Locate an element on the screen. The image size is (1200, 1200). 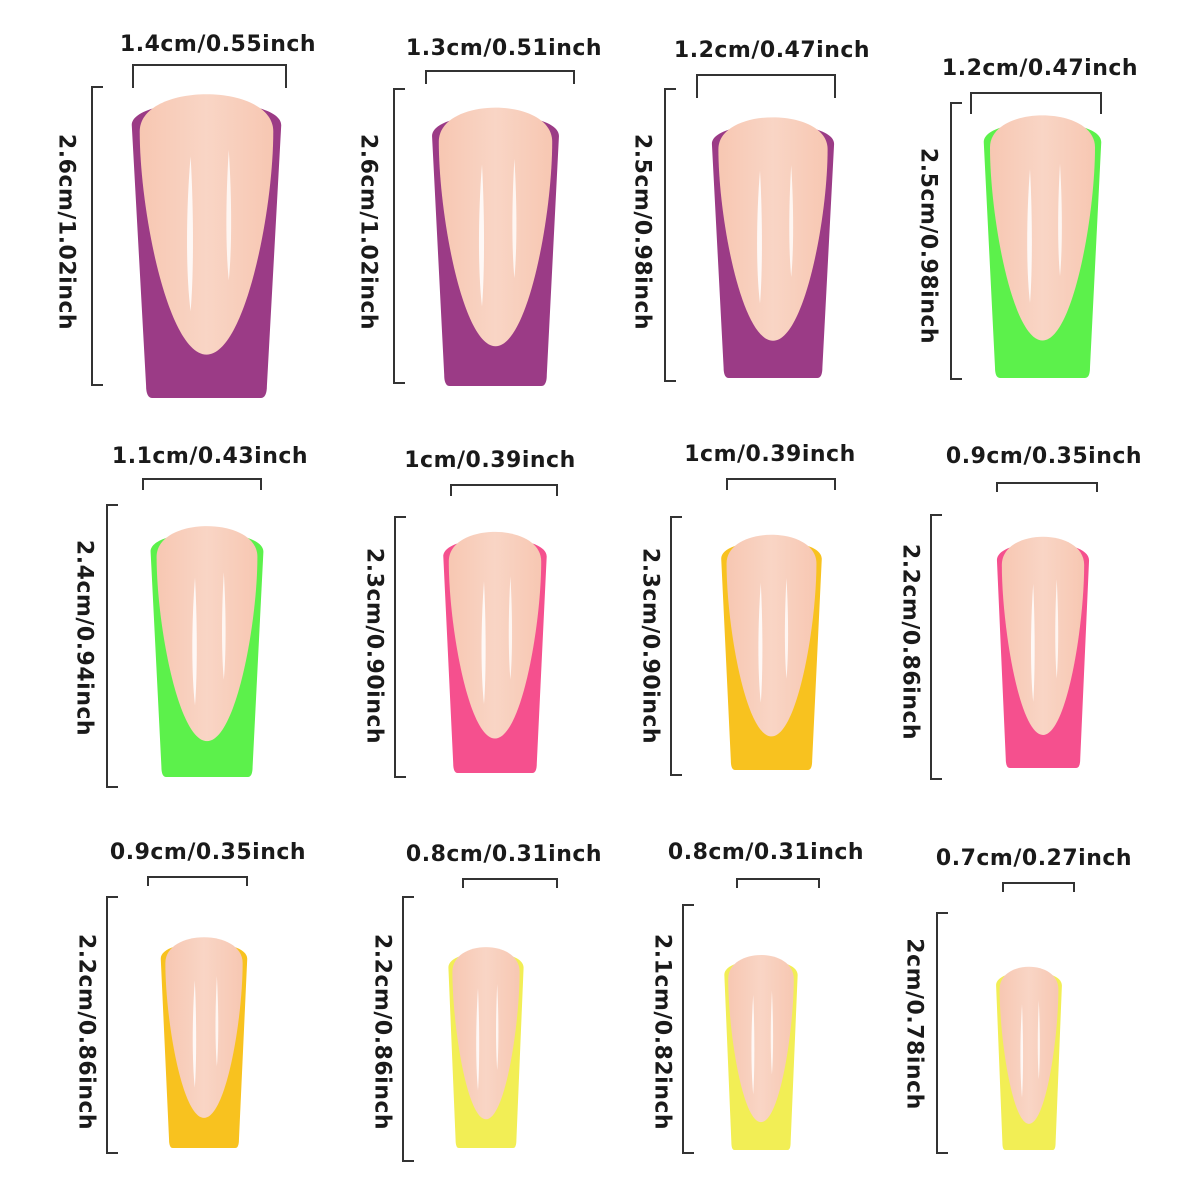
nail-width-label: 1.3cm/0.51inch is located at coordinates (504, 48).